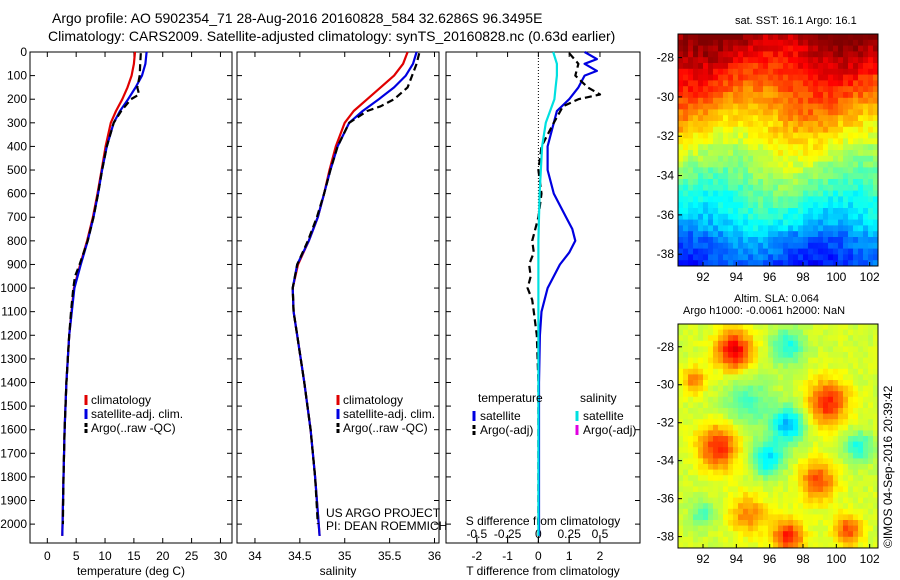 The height and width of the screenshot is (580, 900). I want to click on credit-project: US ARGO PROJECT, so click(383, 513).